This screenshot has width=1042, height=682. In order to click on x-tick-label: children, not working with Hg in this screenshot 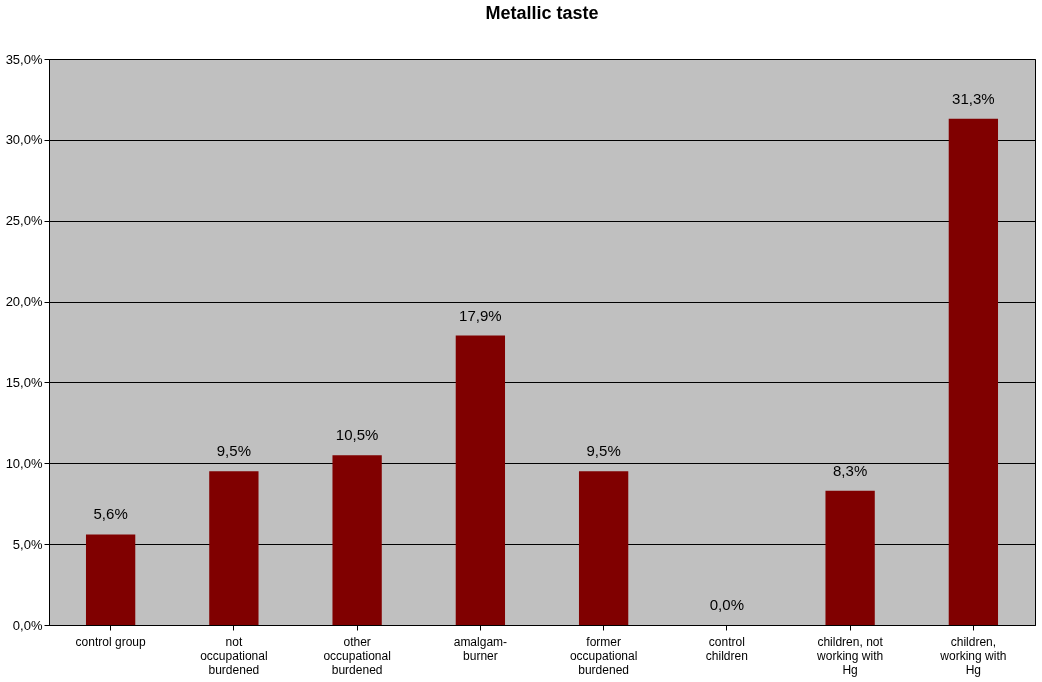, I will do `click(850, 655)`.